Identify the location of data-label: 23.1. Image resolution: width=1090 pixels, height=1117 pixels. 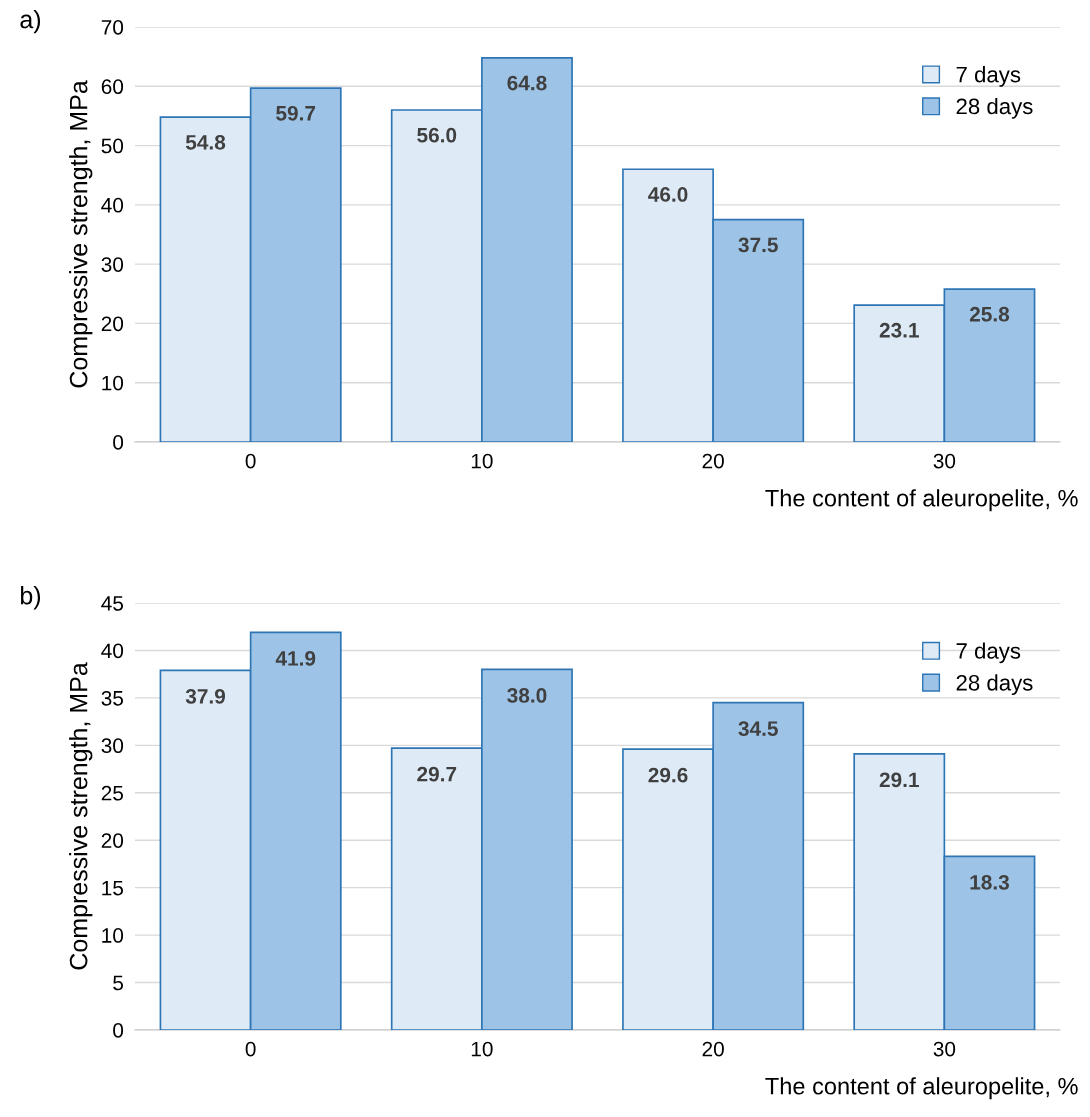
(899, 330).